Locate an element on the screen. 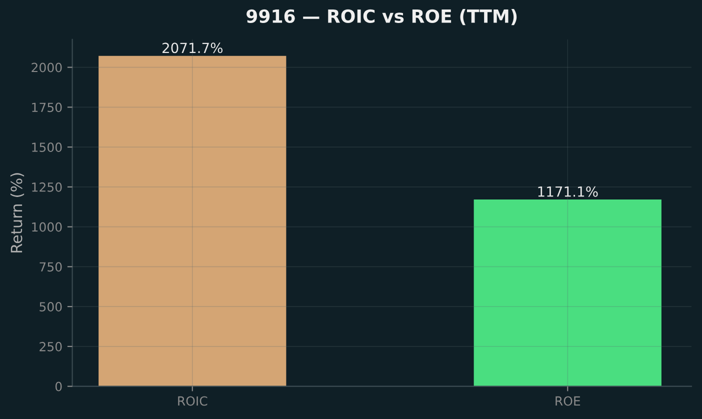 The image size is (702, 419). y-tick-label: 0 is located at coordinates (58, 387).